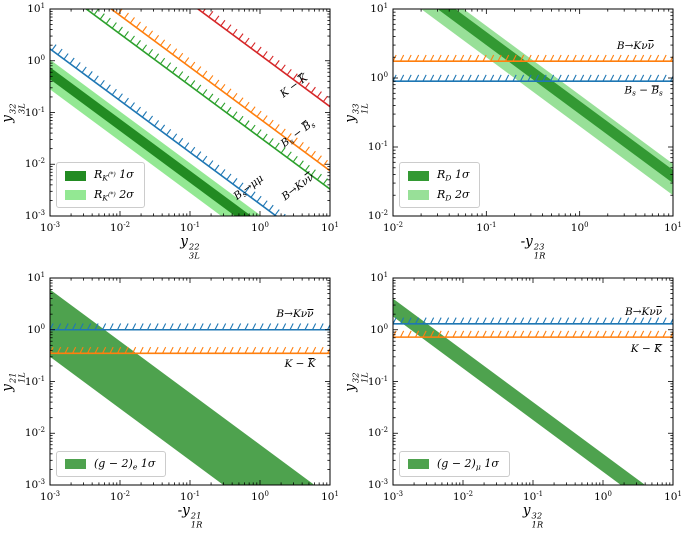 This screenshot has width=685, height=537. Describe the element at coordinates (468, 463) in the screenshot. I see `legend-label: (g − 2)μ 1σ` at that location.